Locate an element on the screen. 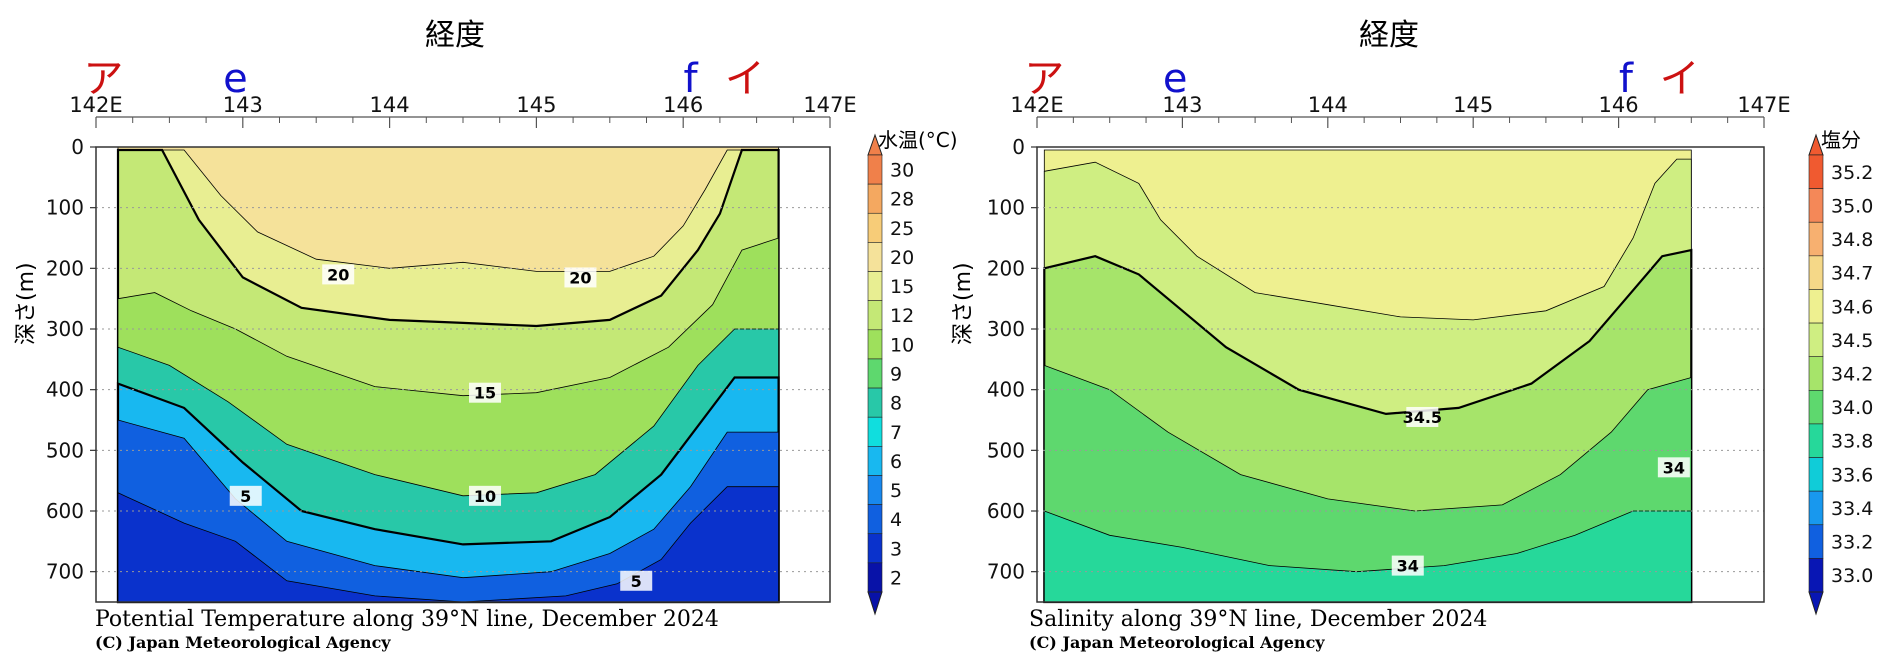 The image size is (1882, 655). colorbar-level-label: 7 is located at coordinates (896, 433).